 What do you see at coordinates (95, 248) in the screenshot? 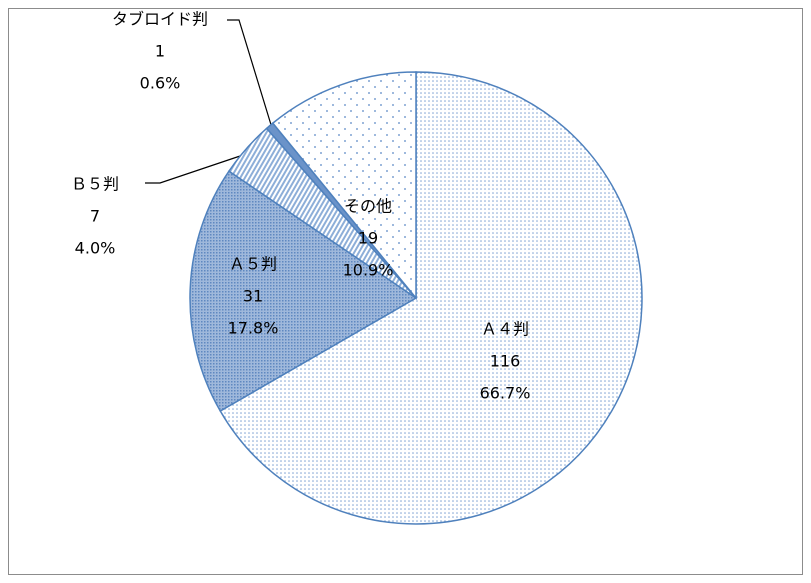
I see `slice-percent-label: 4.0%` at bounding box center [95, 248].